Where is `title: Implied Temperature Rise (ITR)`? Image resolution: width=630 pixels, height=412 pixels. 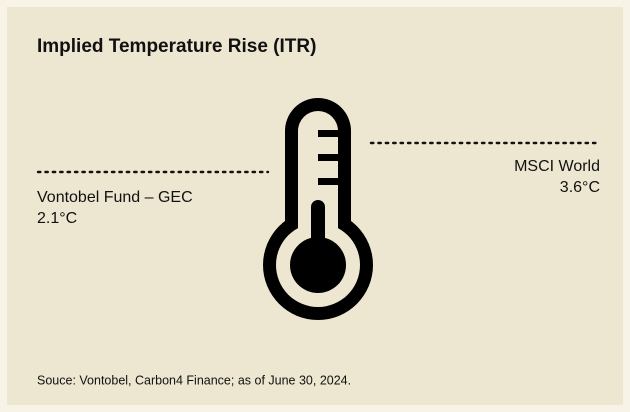
title: Implied Temperature Rise (ITR) is located at coordinates (176, 46).